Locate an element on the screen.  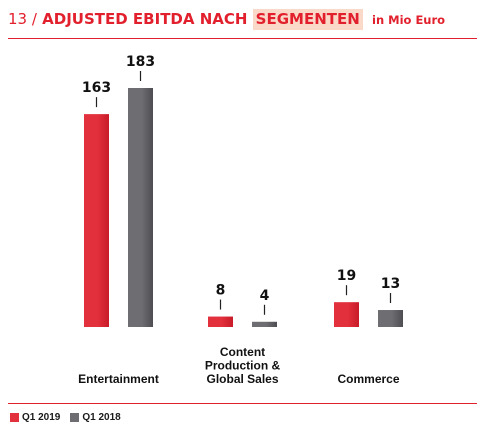
category-label-entertainment: Entertainment is located at coordinates (118, 379).